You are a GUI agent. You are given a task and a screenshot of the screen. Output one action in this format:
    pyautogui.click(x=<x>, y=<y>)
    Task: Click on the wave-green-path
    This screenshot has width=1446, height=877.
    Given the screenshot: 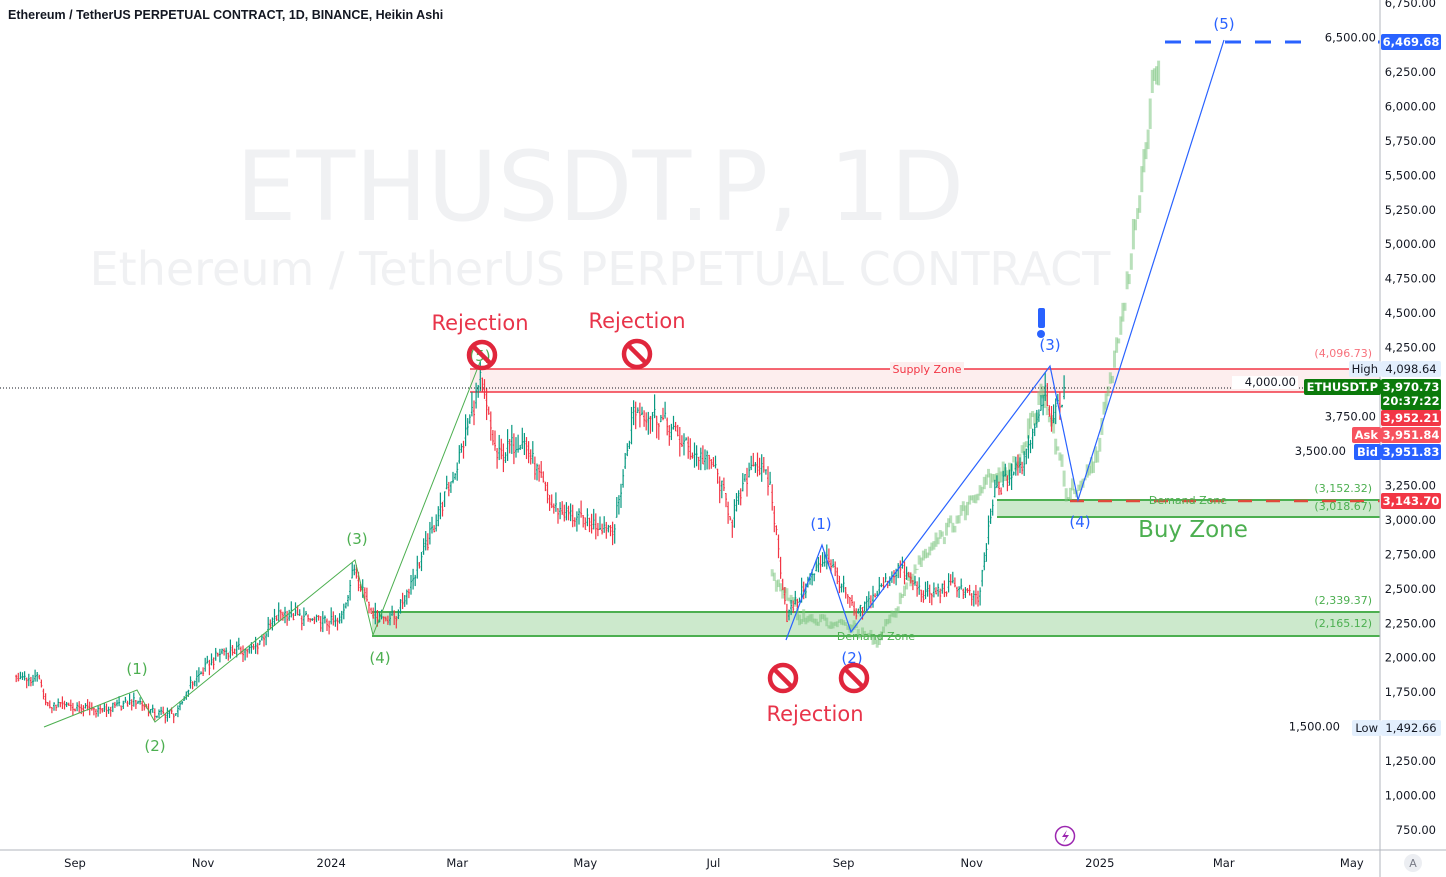 What is the action you would take?
    pyautogui.click(x=262, y=544)
    